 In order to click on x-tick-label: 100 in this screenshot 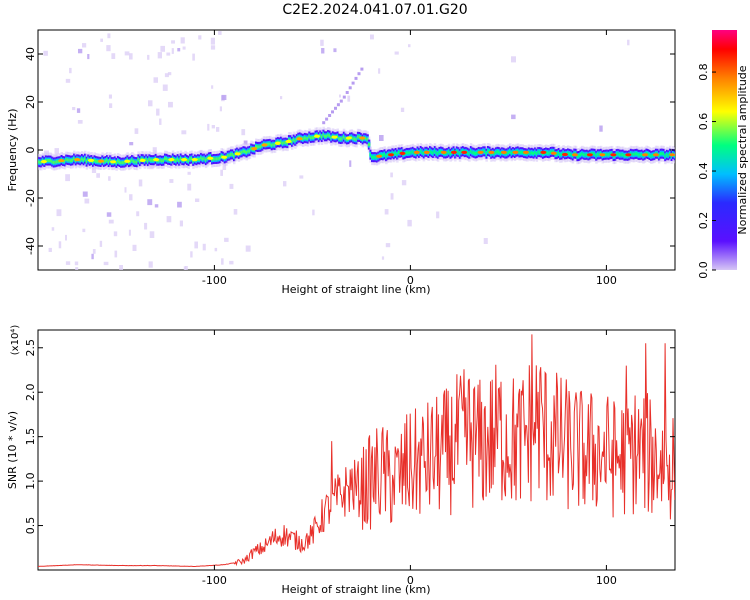, I will do `click(606, 280)`.